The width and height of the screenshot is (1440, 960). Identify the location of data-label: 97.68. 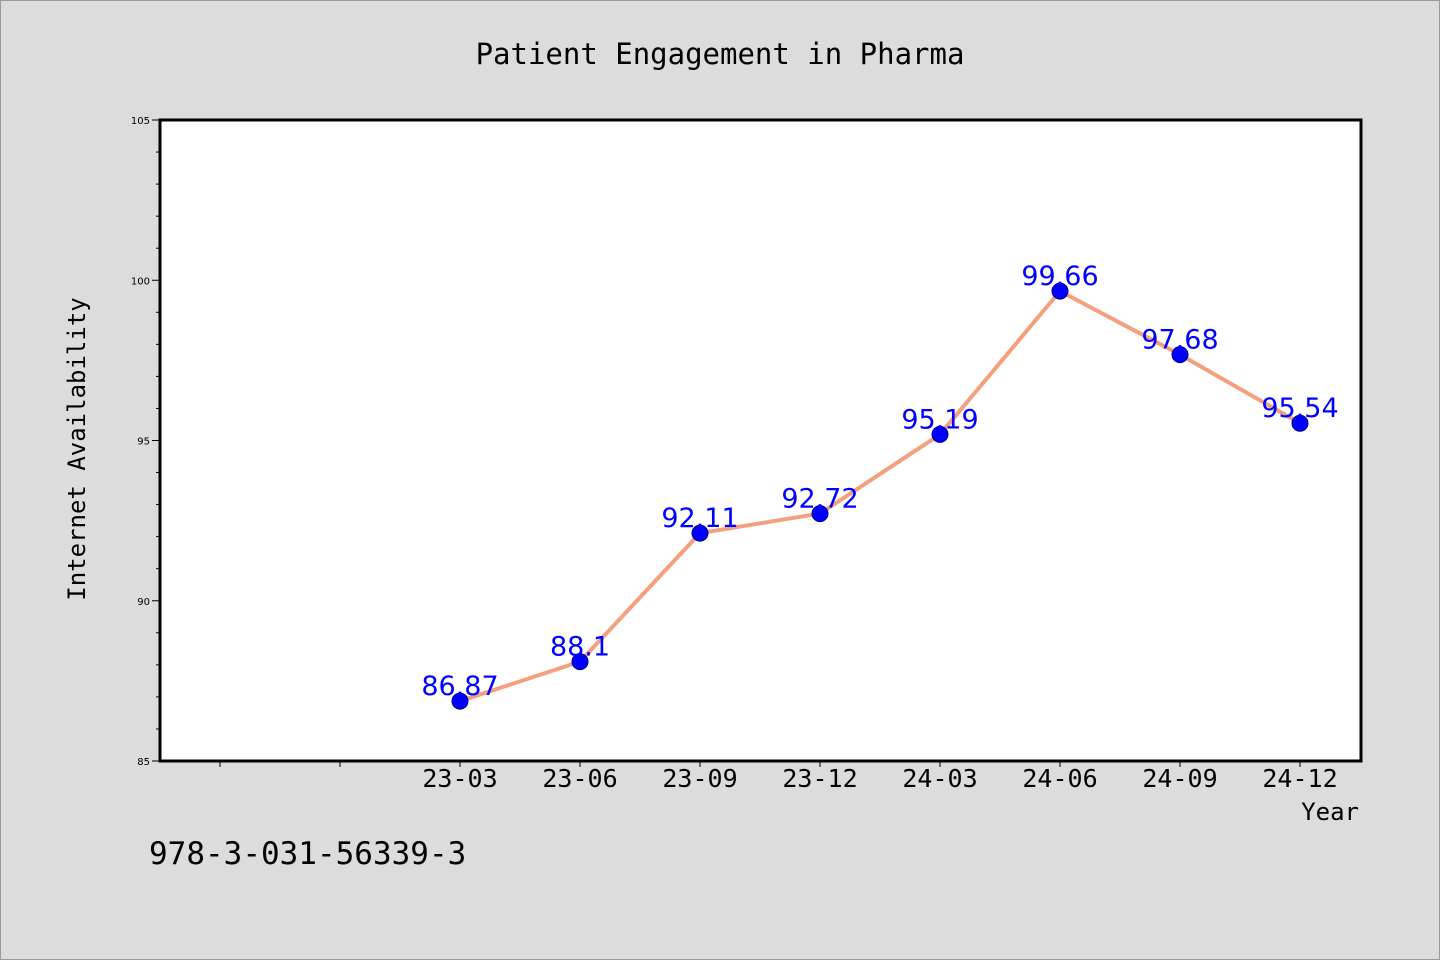
(1179, 340).